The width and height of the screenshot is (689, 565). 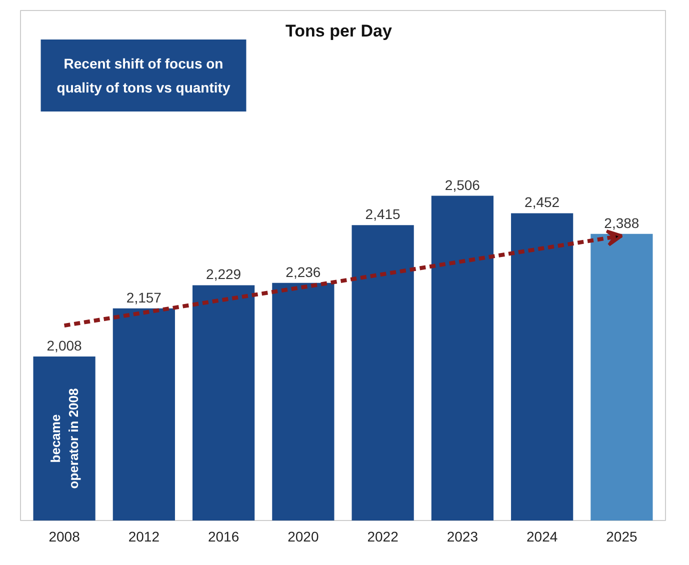 What do you see at coordinates (622, 222) in the screenshot?
I see `data-label: 2,388` at bounding box center [622, 222].